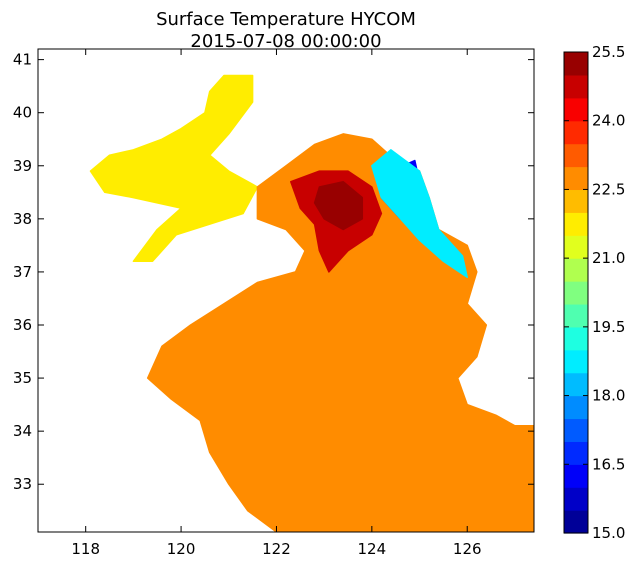 The width and height of the screenshot is (640, 567). Describe the element at coordinates (608, 464) in the screenshot. I see `colorbar-tick-label: 16.5` at that location.